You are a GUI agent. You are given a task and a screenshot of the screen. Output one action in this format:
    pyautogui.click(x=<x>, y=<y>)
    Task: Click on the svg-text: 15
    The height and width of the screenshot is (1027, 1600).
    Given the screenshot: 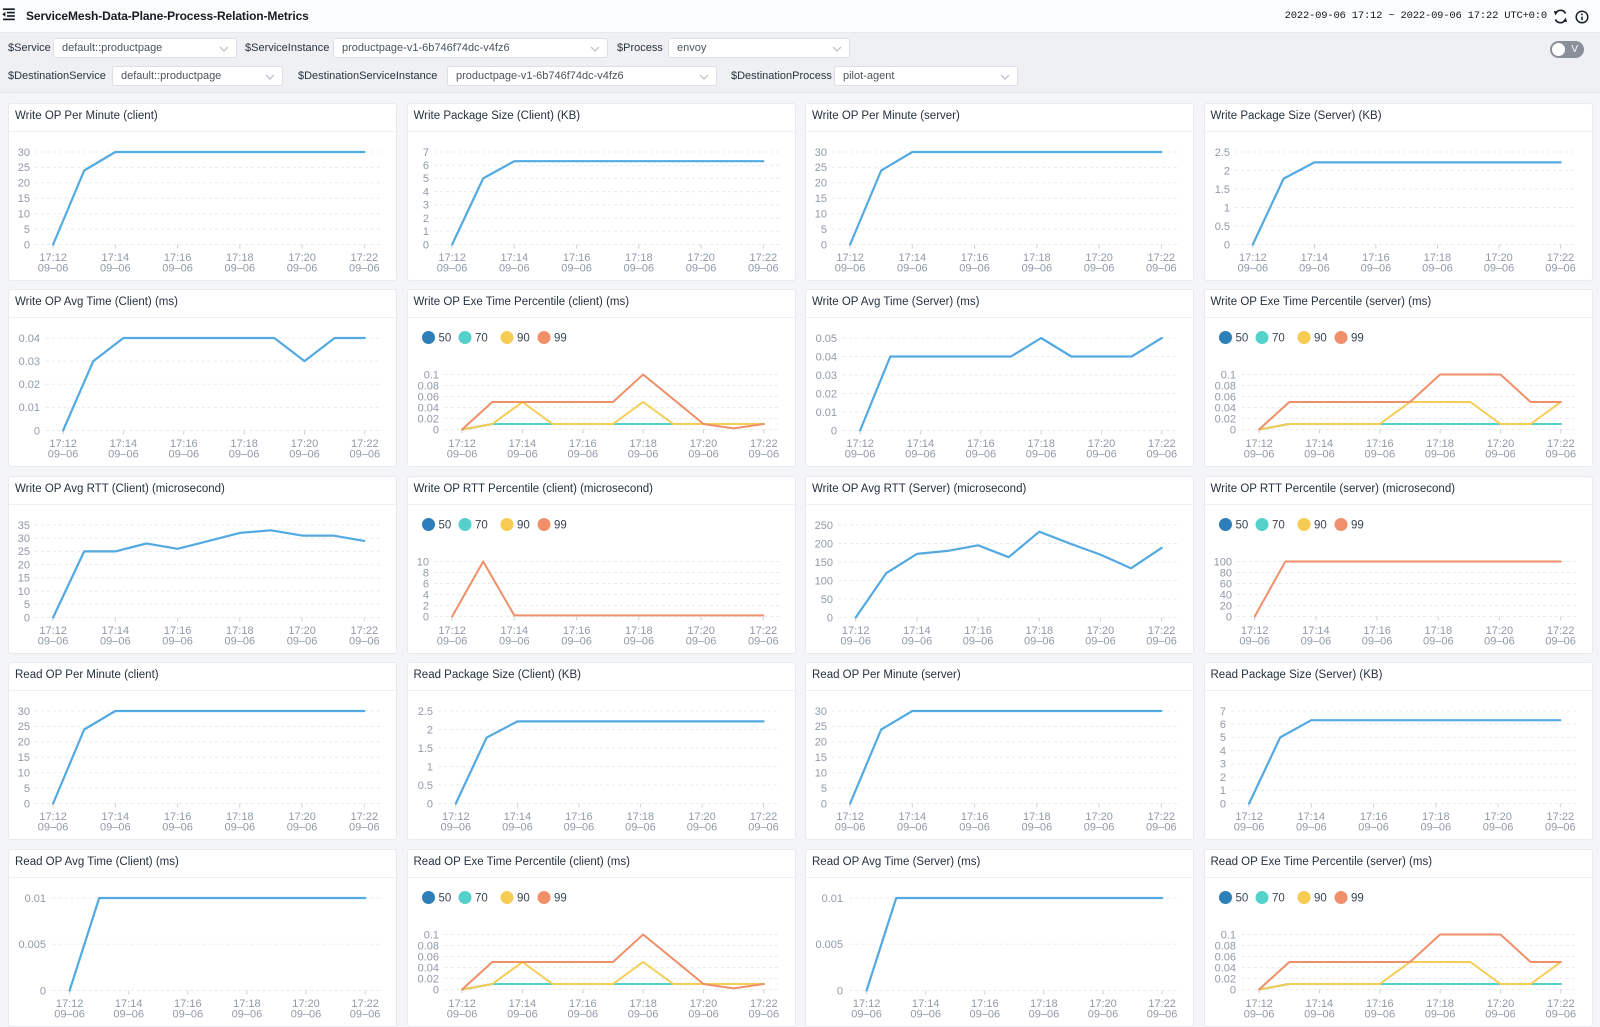 What is the action you would take?
    pyautogui.click(x=821, y=758)
    